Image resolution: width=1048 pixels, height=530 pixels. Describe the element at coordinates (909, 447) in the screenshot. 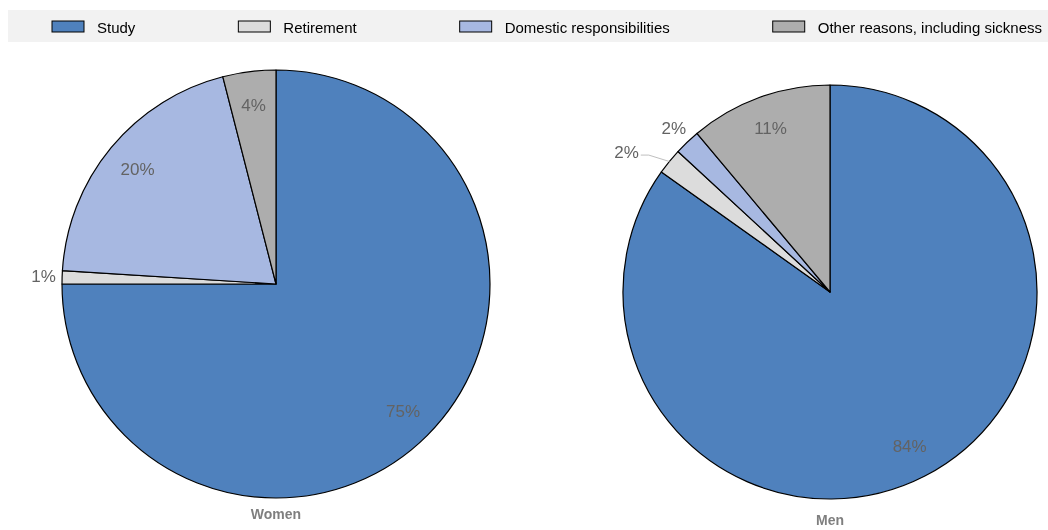

I see `data-label: 84%` at that location.